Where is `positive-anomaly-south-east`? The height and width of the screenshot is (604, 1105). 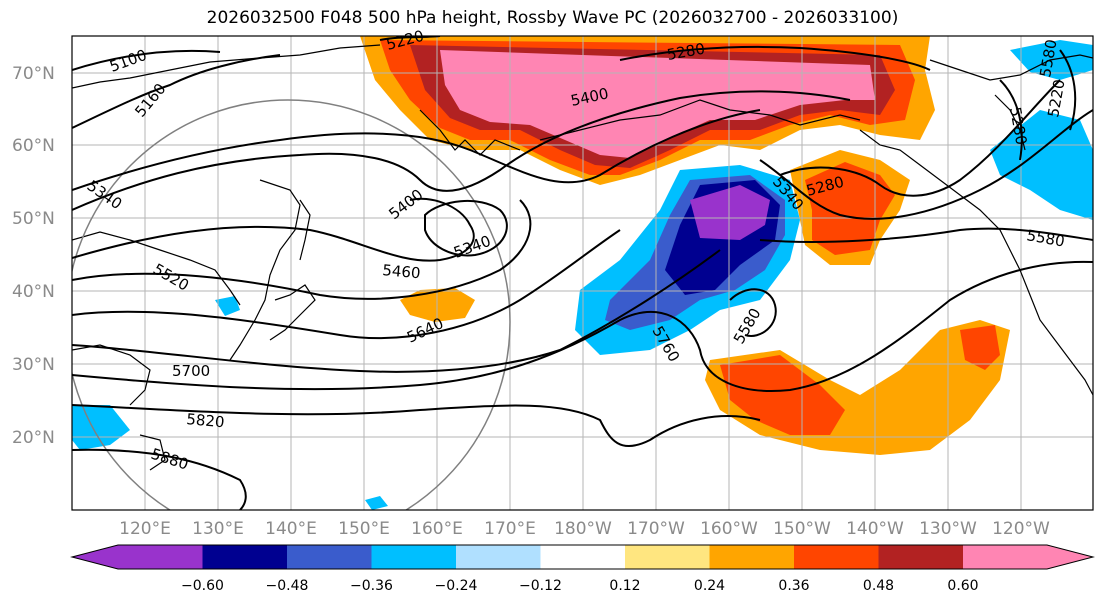
positive-anomaly-south-east is located at coordinates (980, 347).